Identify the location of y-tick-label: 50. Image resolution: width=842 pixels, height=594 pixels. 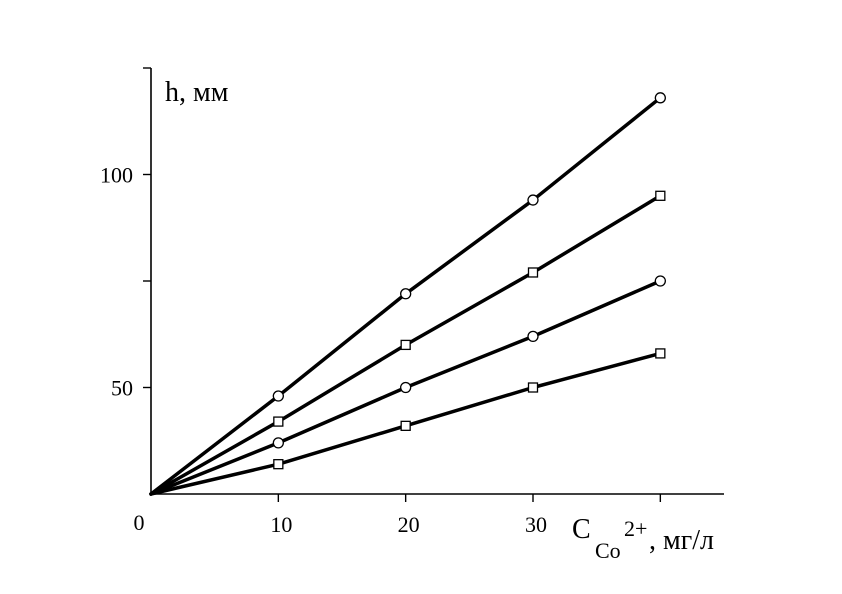
(122, 388).